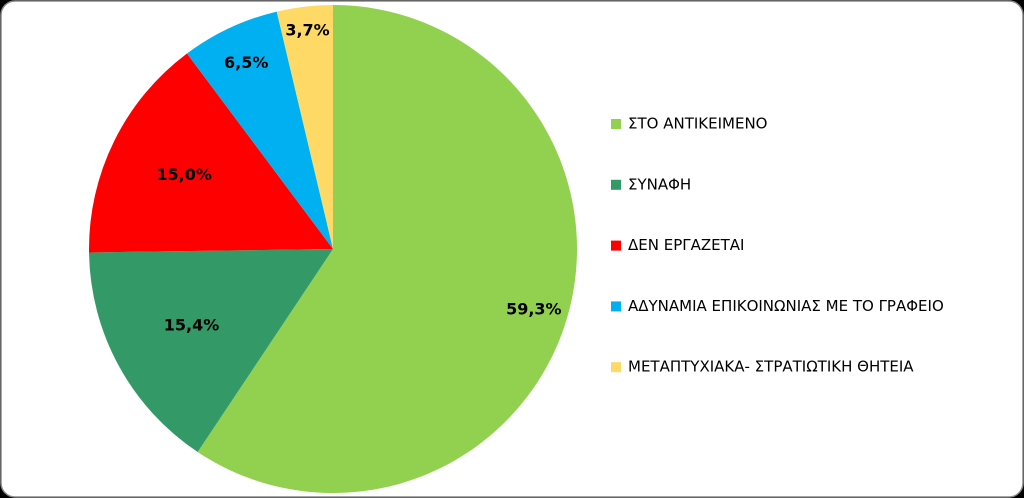 The width and height of the screenshot is (1024, 498). What do you see at coordinates (307, 29) in the screenshot?
I see `data-label: 3,7%` at bounding box center [307, 29].